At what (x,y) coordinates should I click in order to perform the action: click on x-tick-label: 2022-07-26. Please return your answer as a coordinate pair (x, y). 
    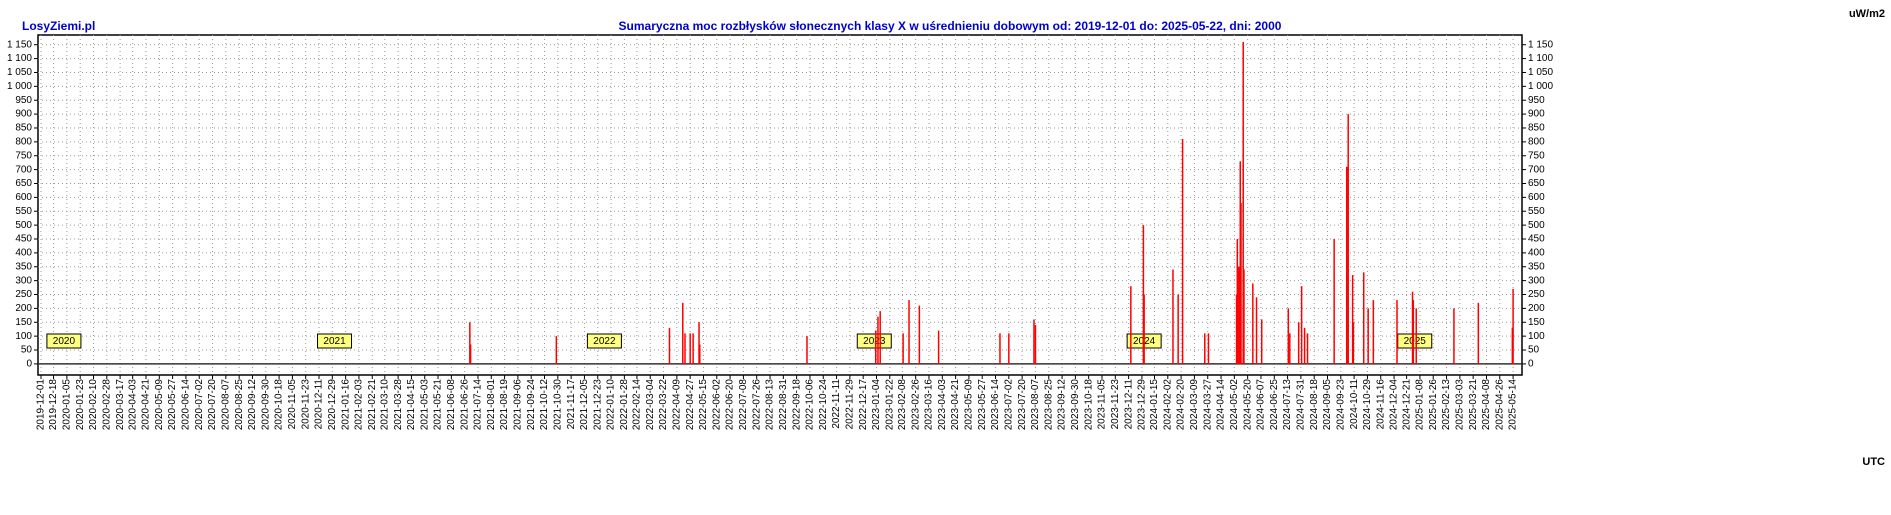
    Looking at the image, I should click on (756, 405).